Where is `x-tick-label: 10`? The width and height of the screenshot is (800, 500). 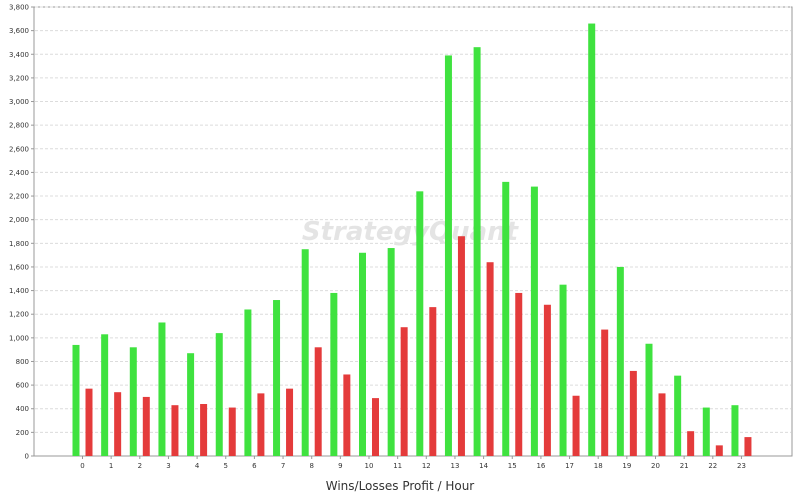 x-tick-label: 10 is located at coordinates (369, 466).